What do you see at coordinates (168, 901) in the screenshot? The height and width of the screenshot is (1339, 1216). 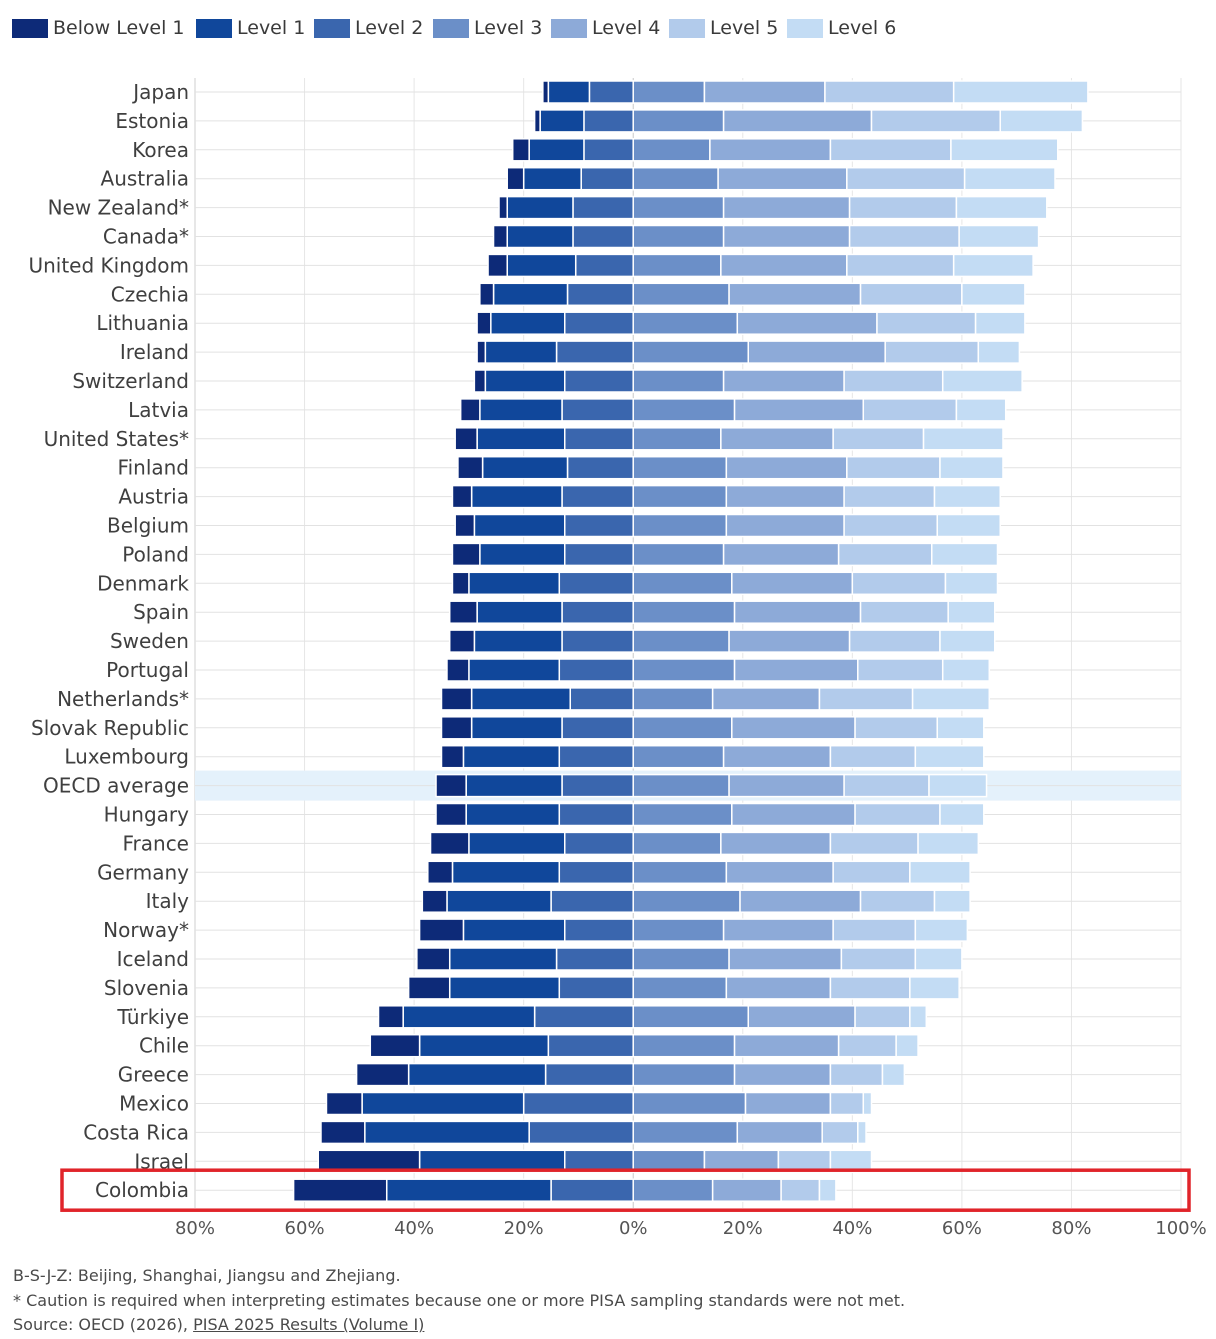 I see `category-label-italy: Italy` at bounding box center [168, 901].